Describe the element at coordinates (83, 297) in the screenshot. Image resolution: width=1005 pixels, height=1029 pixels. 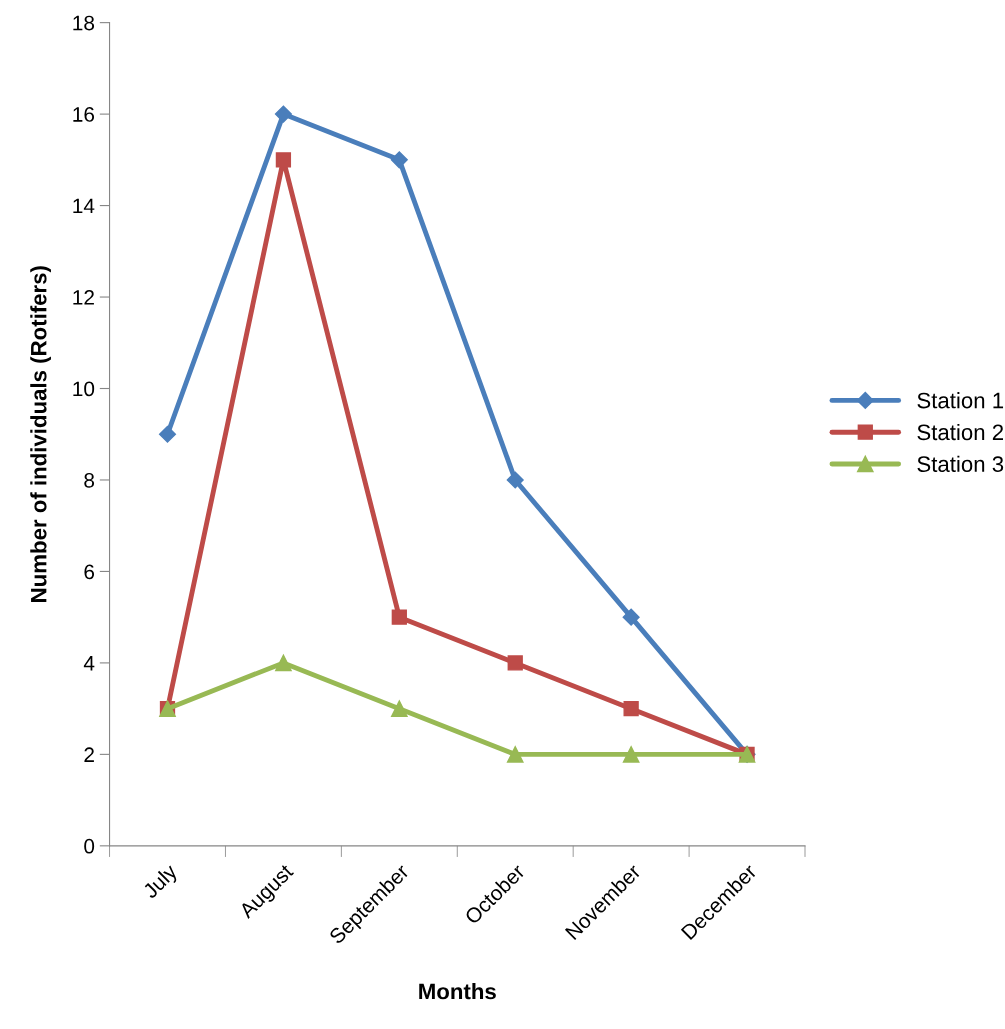
I see `y-tick-label: 12` at that location.